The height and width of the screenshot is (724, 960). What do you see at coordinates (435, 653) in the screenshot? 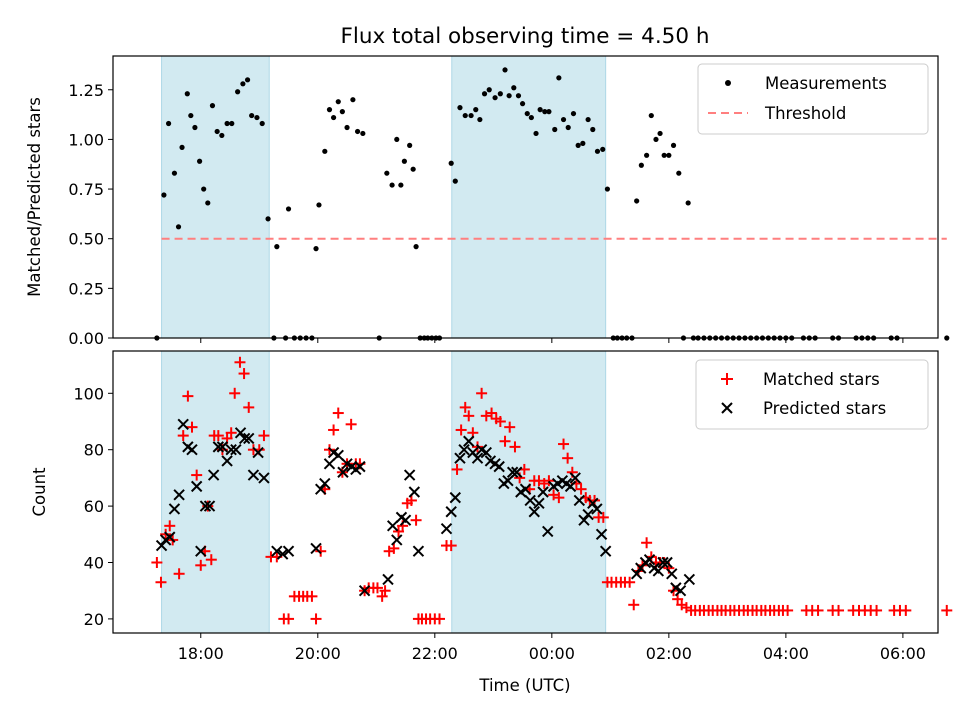
I see `x-tick-label: 22:00` at bounding box center [435, 653].